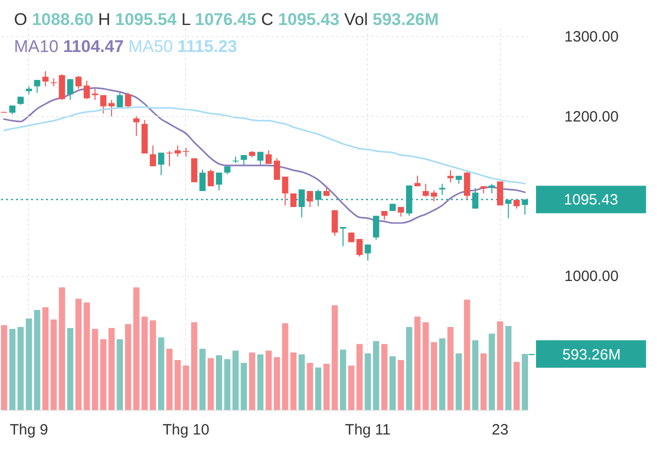  I want to click on annotation: 1115.23, so click(208, 46).